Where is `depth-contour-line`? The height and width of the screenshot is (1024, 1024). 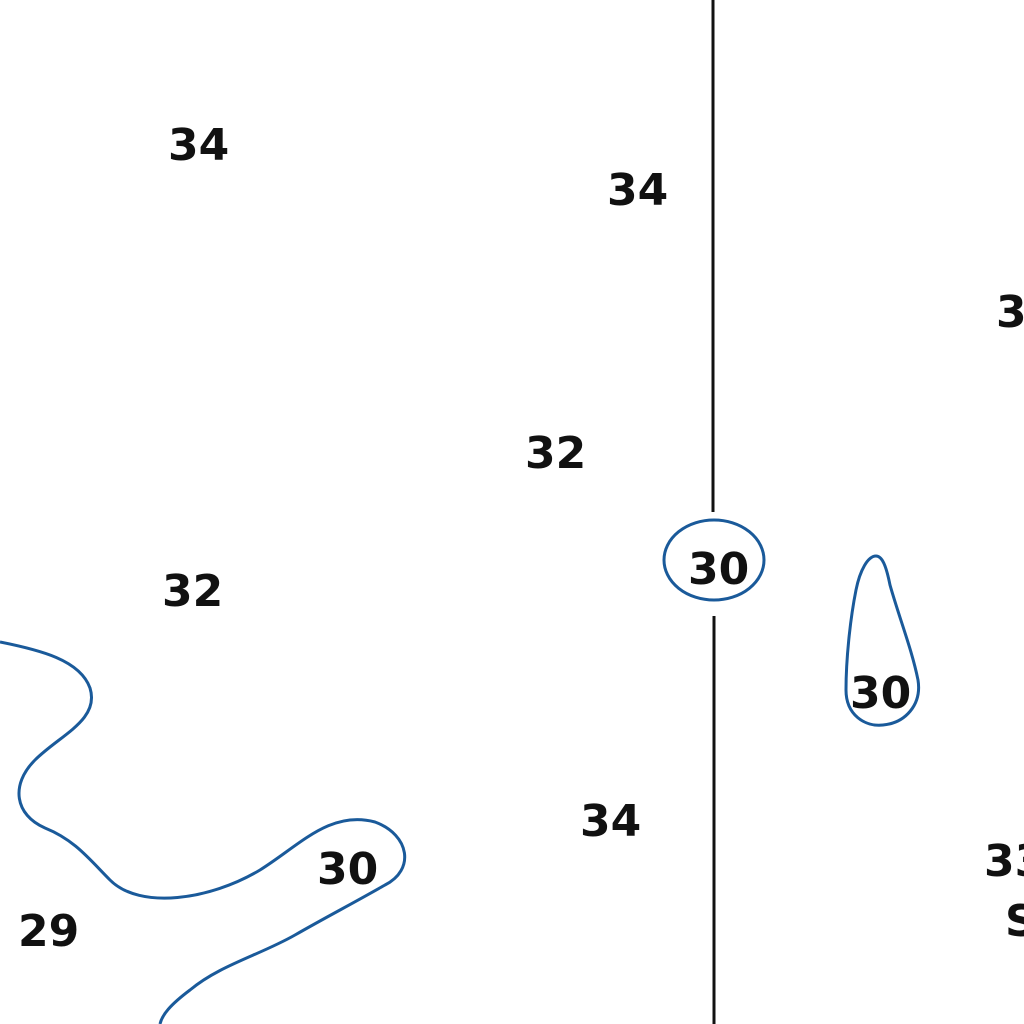
depth-contour-line is located at coordinates (203, 832).